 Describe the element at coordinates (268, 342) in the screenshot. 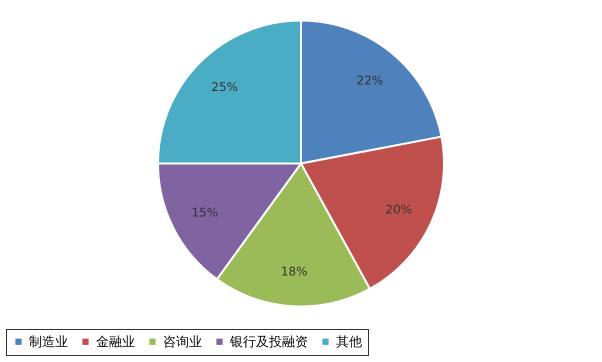

I see `legend-label: 银行及投融资` at that location.